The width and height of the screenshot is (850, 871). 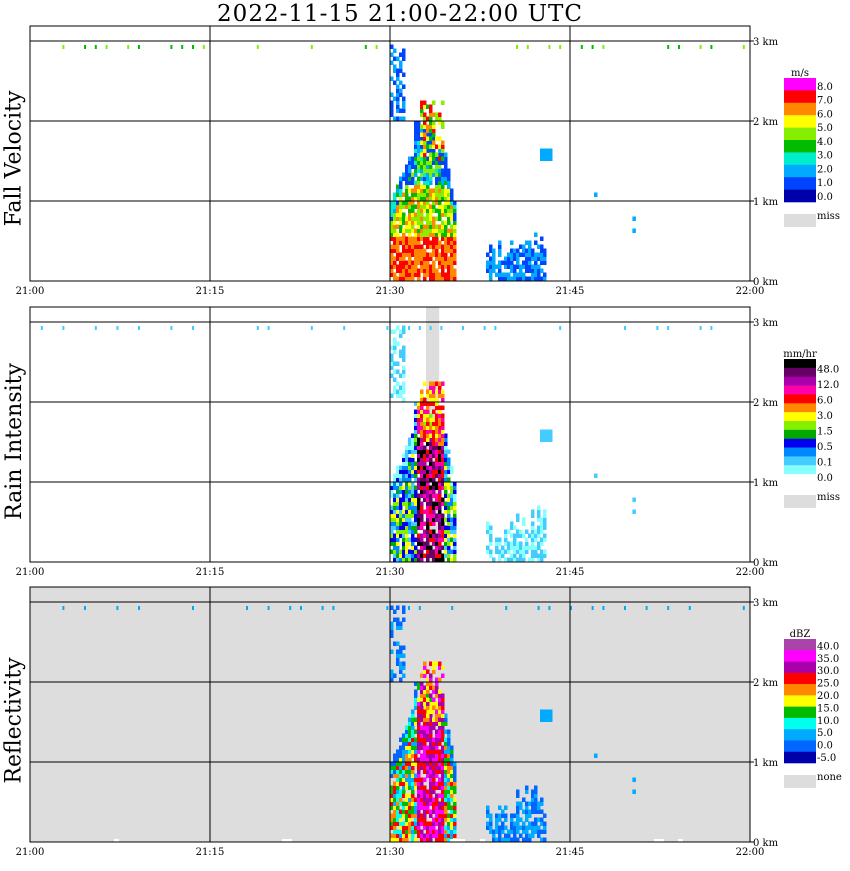 What do you see at coordinates (825, 416) in the screenshot?
I see `colorbar-label: 3.0` at bounding box center [825, 416].